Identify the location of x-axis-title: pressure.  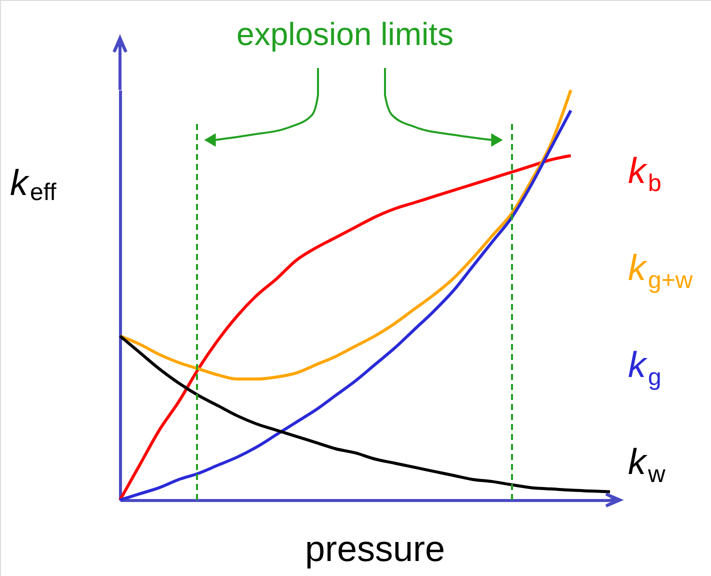
(375, 548).